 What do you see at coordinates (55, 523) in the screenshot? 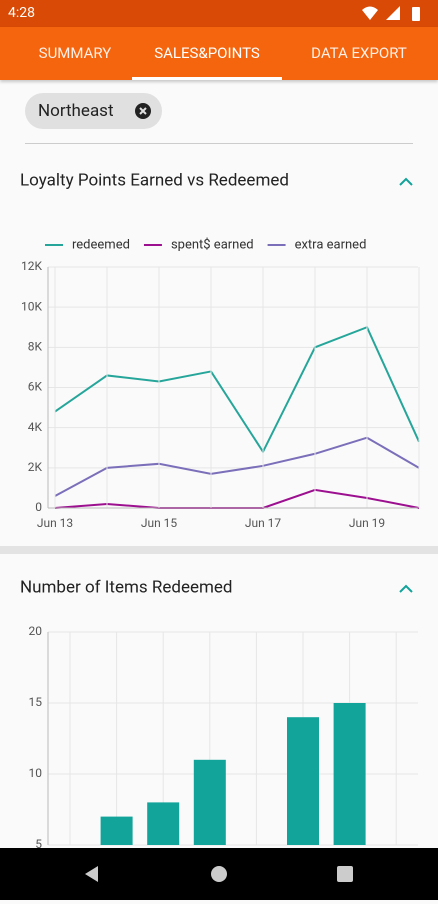
I see `x-tick-label: Jun 13` at bounding box center [55, 523].